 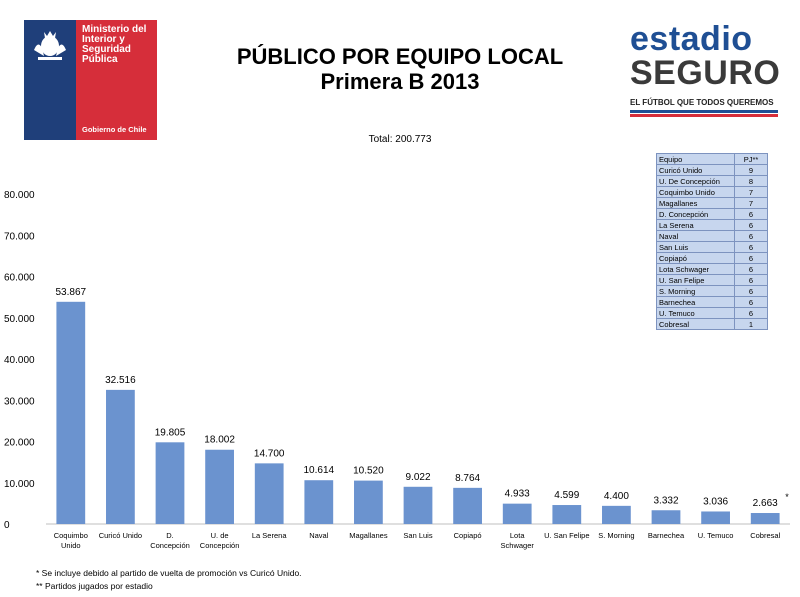 What do you see at coordinates (116, 80) in the screenshot?
I see `logo-red-panel` at bounding box center [116, 80].